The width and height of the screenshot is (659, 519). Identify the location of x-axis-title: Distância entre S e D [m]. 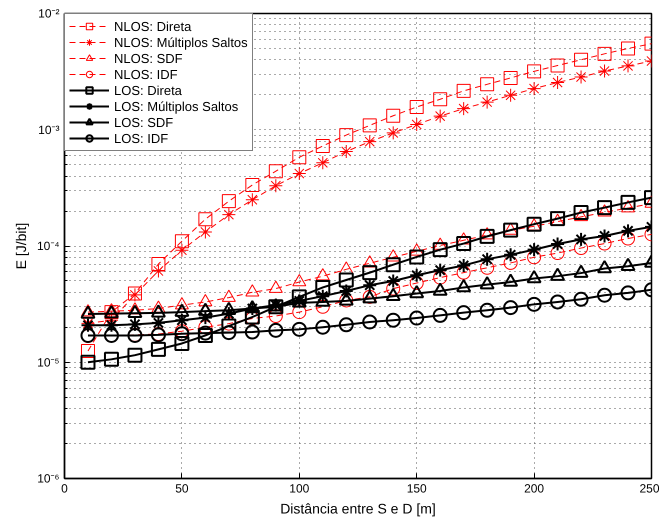
(358, 508).